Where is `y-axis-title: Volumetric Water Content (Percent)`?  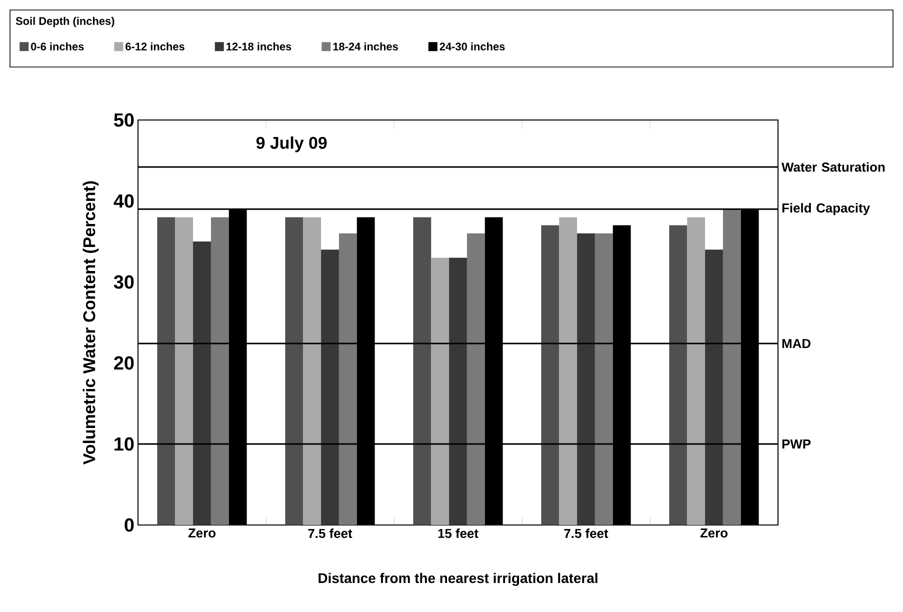 y-axis-title: Volumetric Water Content (Percent) is located at coordinates (90, 322).